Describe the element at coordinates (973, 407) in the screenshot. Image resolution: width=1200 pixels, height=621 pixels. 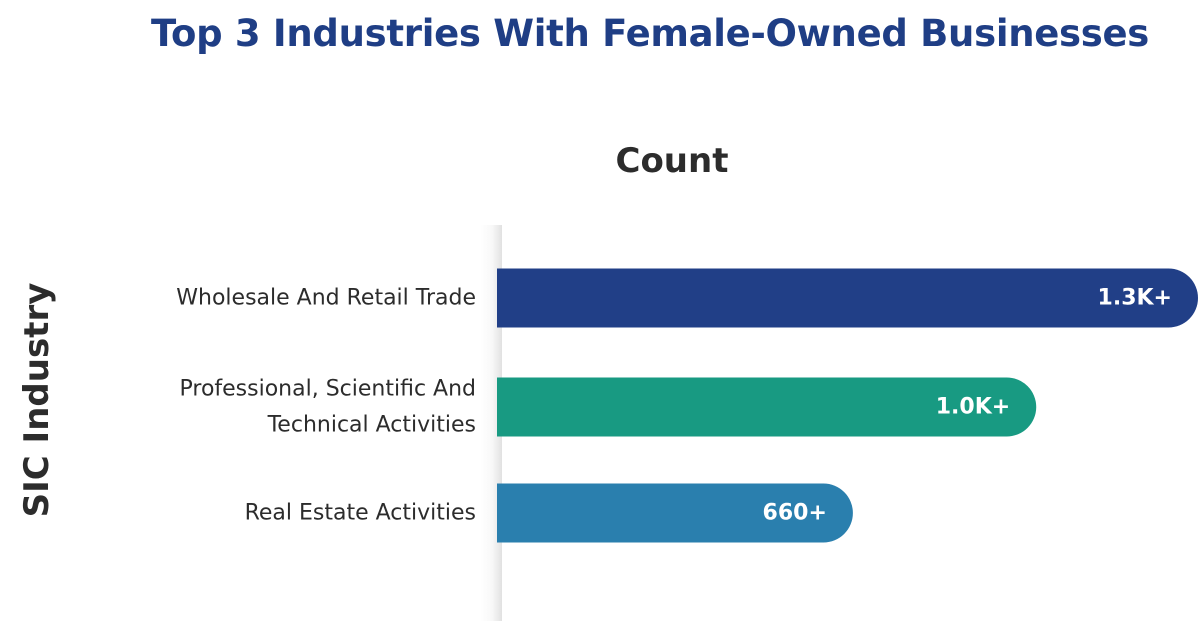
I see `bar-value-label: 1.0K+` at that location.